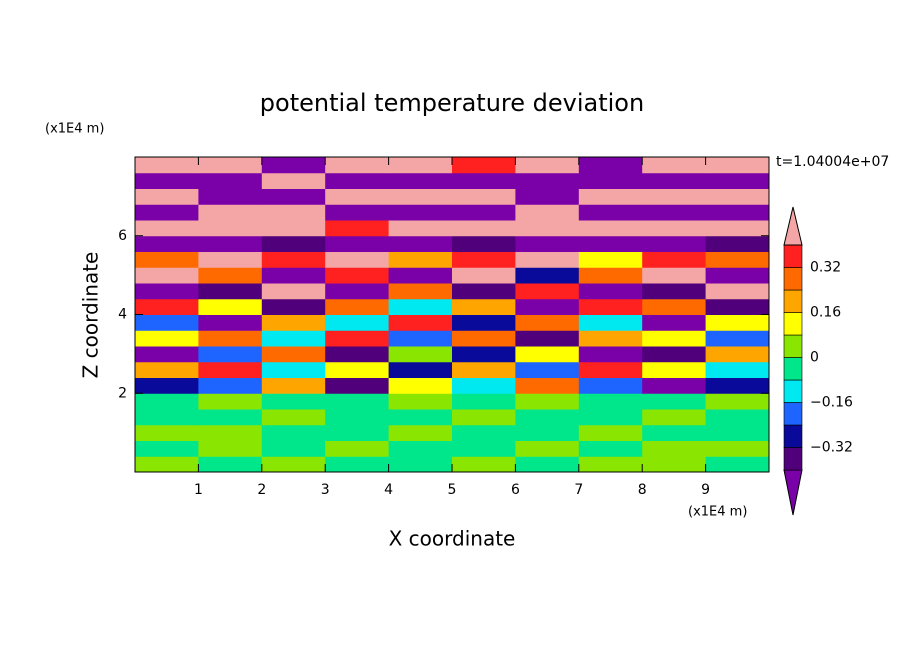 The width and height of the screenshot is (904, 654). What do you see at coordinates (122, 393) in the screenshot?
I see `y-tick-label: 2` at bounding box center [122, 393].